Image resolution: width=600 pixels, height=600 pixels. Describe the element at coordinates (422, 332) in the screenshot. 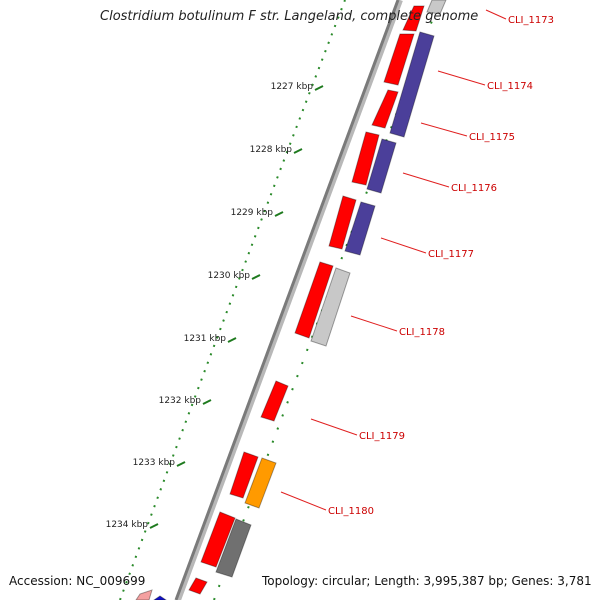

I see `gene-label: CLI_1178` at that location.